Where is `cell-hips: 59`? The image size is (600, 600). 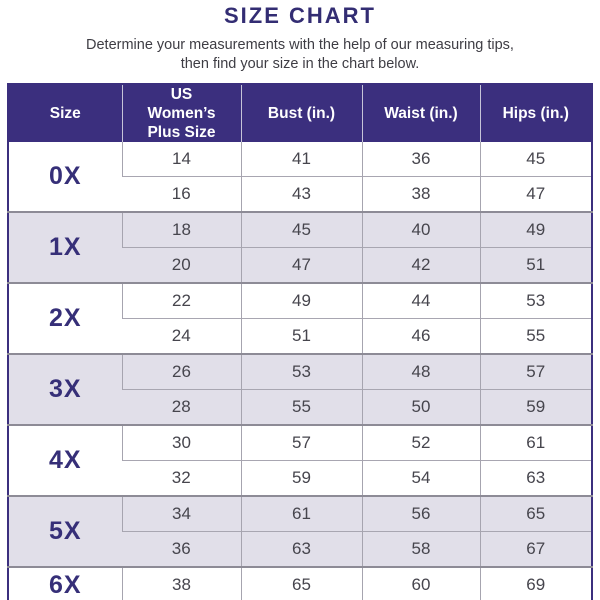 cell-hips: 59 is located at coordinates (535, 407).